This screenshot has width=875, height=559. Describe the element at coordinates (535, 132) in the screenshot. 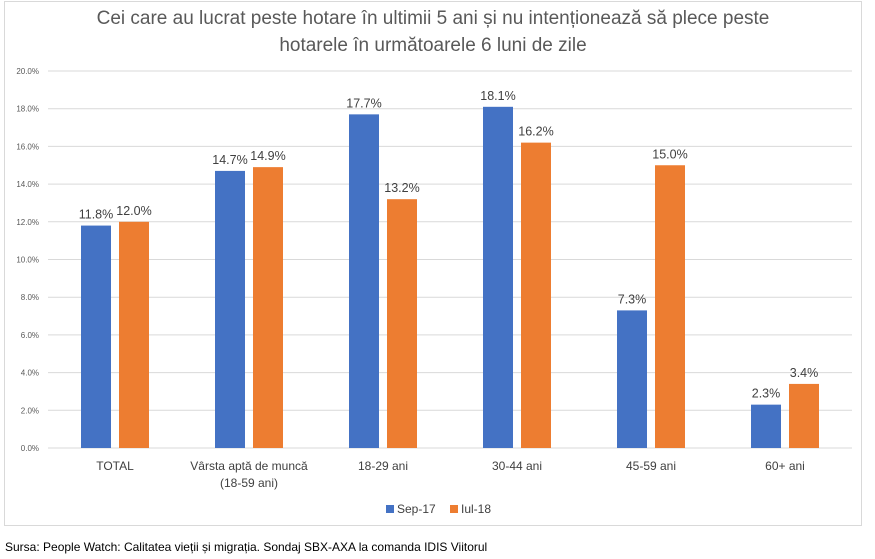

I see `data-label: 16.2%` at that location.